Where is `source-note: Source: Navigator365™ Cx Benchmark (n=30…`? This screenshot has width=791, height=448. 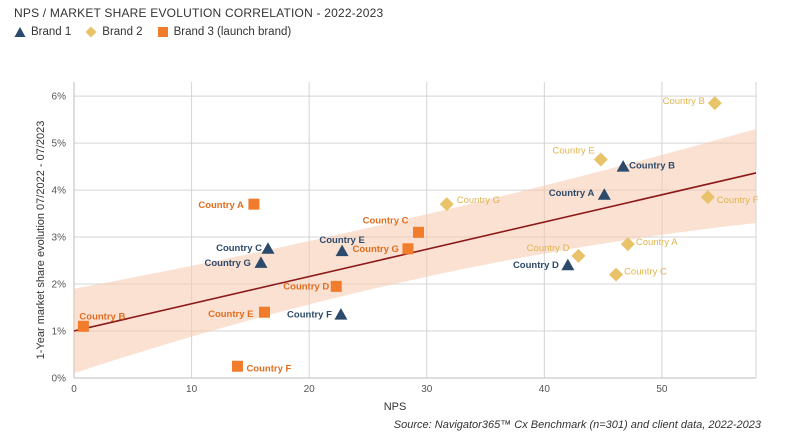 source-note: Source: Navigator365™ Cx Benchmark (n=30… is located at coordinates (577, 425).